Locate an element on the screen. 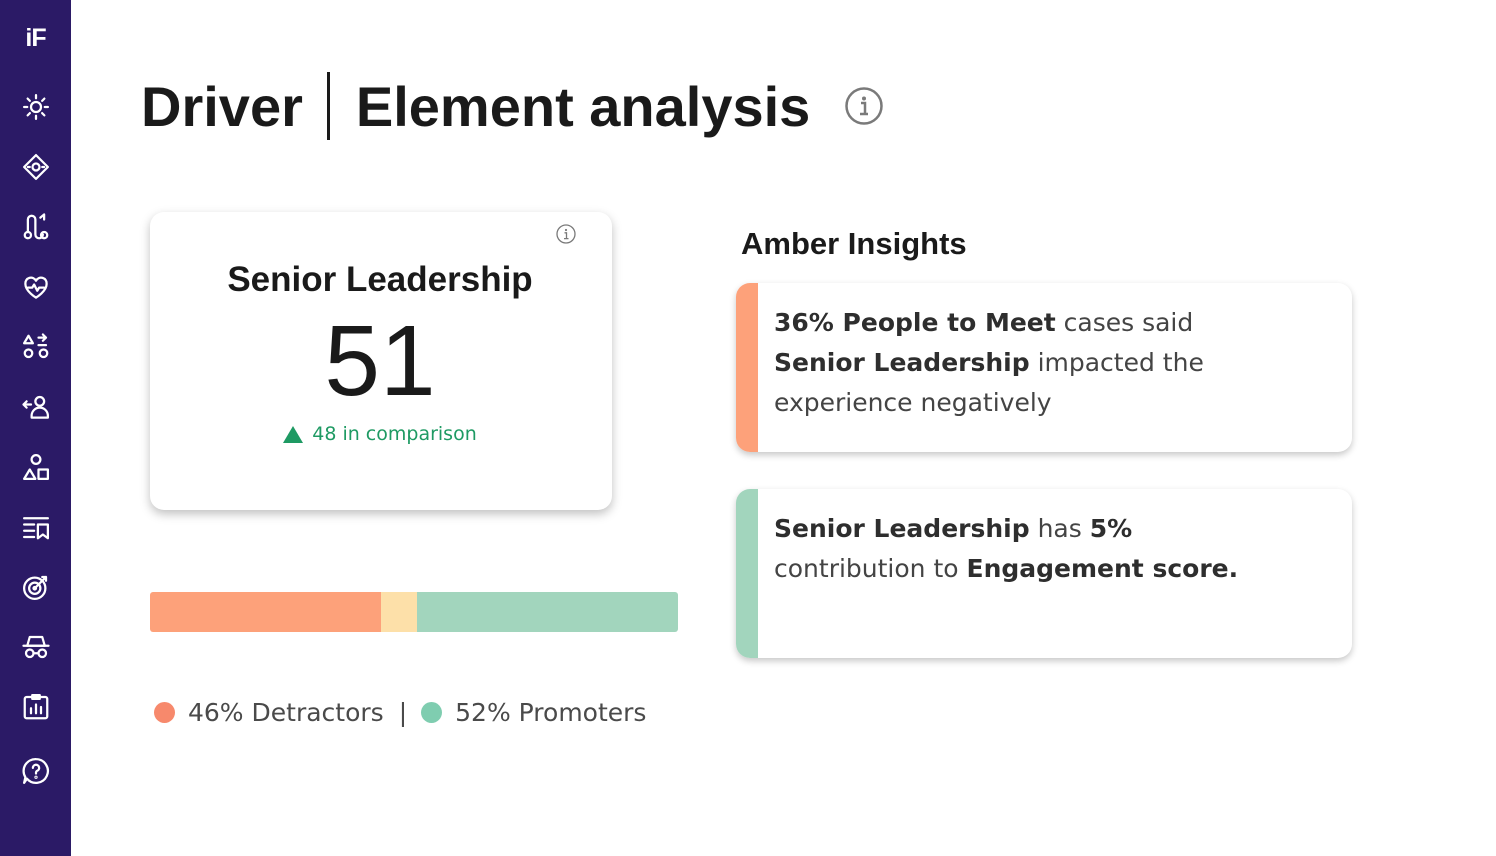 Image resolution: width=1496 pixels, height=856 pixels. driver-score: 51 is located at coordinates (380, 361).